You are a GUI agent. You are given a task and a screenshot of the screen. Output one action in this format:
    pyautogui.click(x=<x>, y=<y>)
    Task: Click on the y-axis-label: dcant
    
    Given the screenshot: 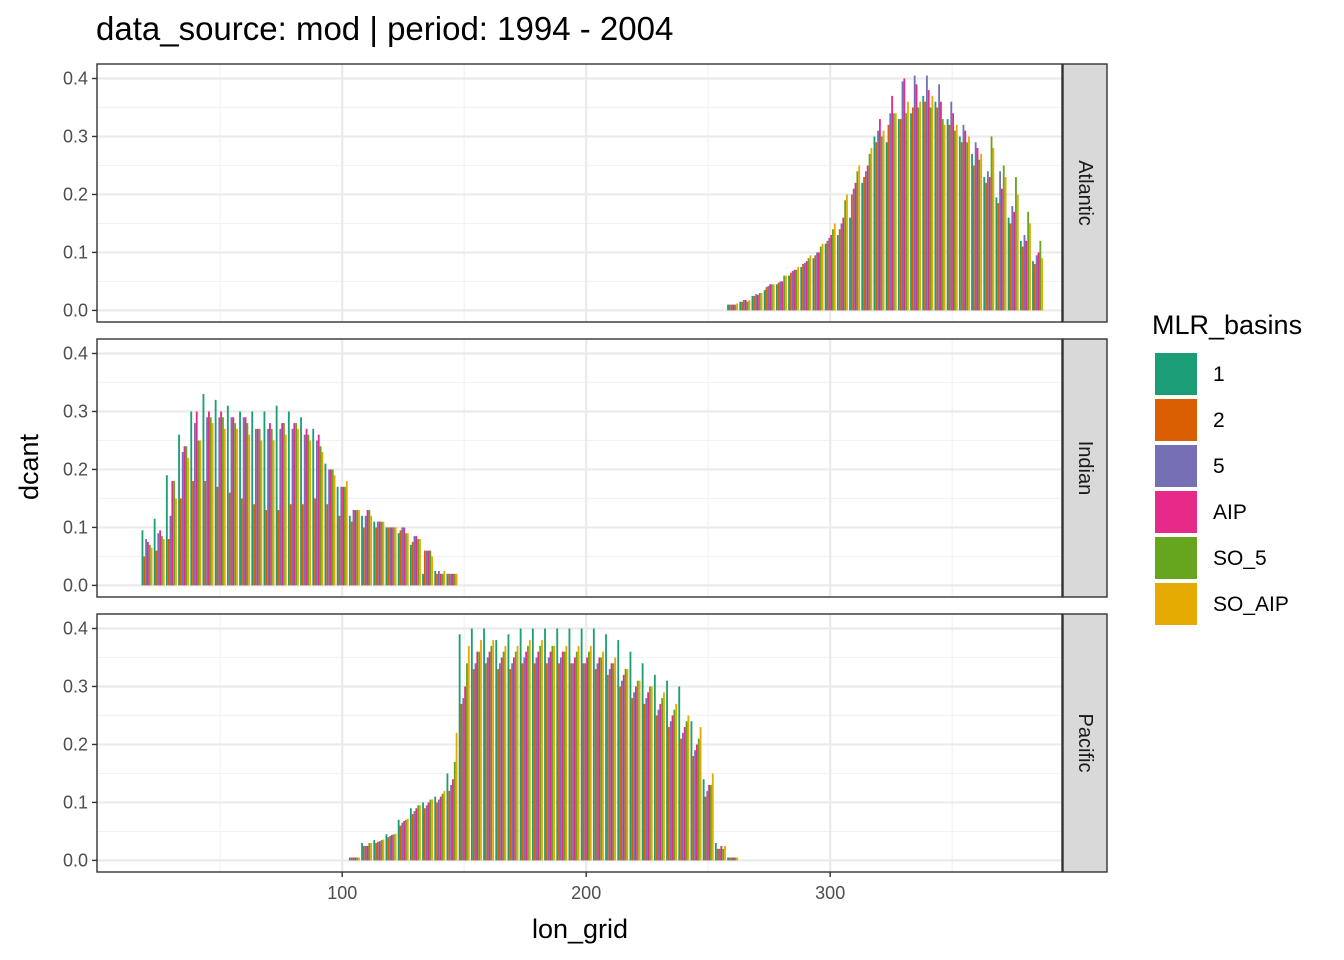 What is the action you would take?
    pyautogui.click(x=29, y=466)
    